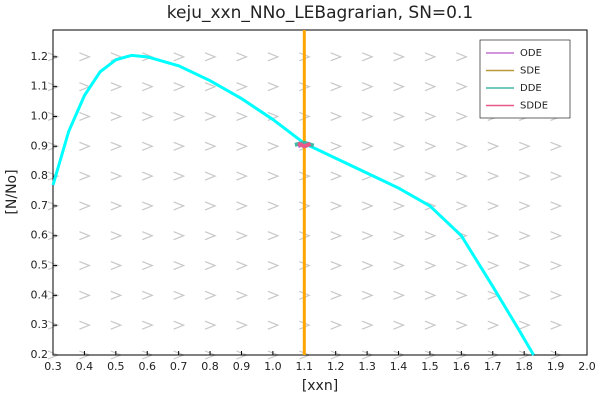 Image resolution: width=600 pixels, height=404 pixels. What do you see at coordinates (304, 145) in the screenshot?
I see `line` at bounding box center [304, 145].